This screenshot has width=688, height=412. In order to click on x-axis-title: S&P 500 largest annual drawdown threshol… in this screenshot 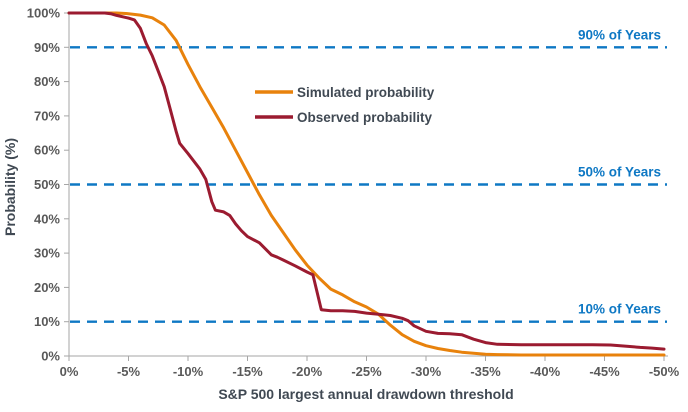, I will do `click(365, 394)`.